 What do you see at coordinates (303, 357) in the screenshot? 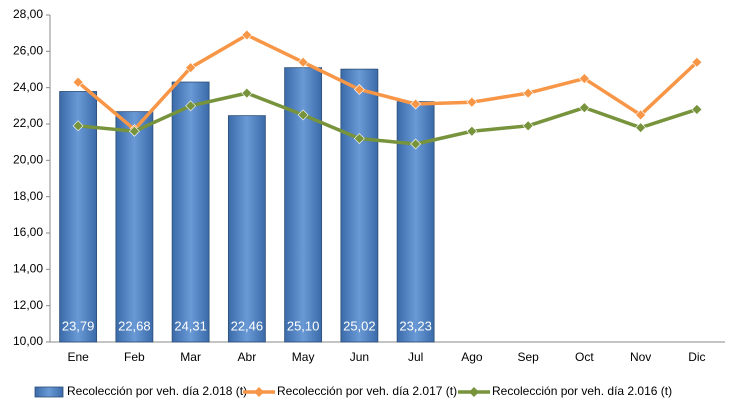
I see `x-tick-label: May` at bounding box center [303, 357].